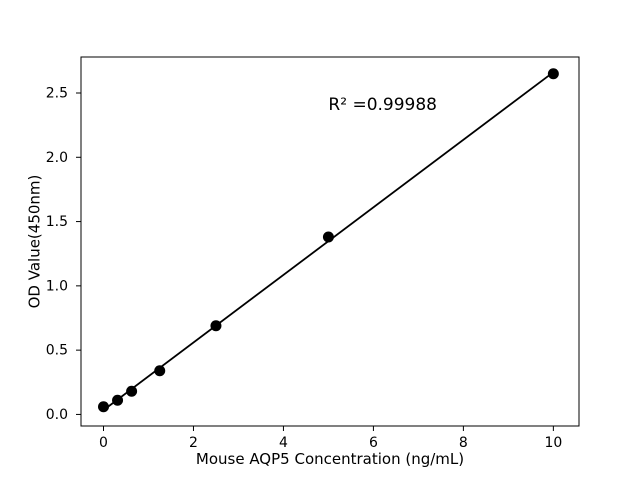 The image size is (640, 480). I want to click on x-tick-label: 8, so click(463, 443).